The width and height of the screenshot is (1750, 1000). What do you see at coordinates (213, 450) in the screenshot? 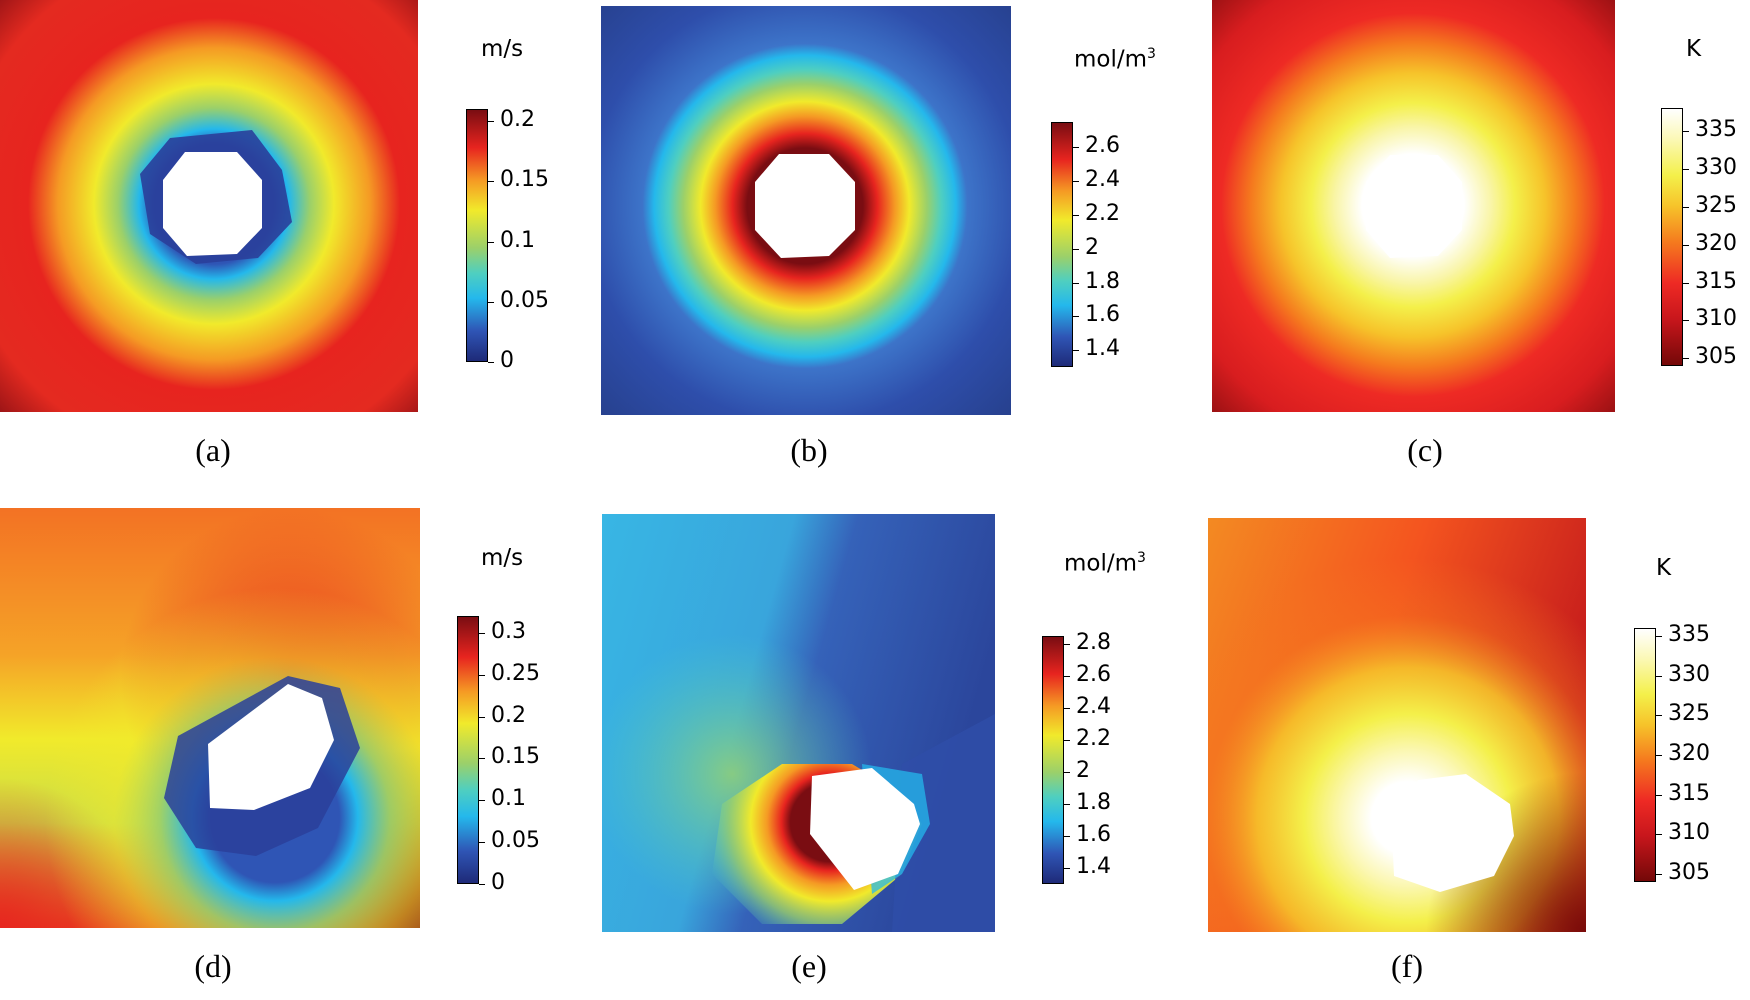
I see `caption-a: (a)` at bounding box center [213, 450].